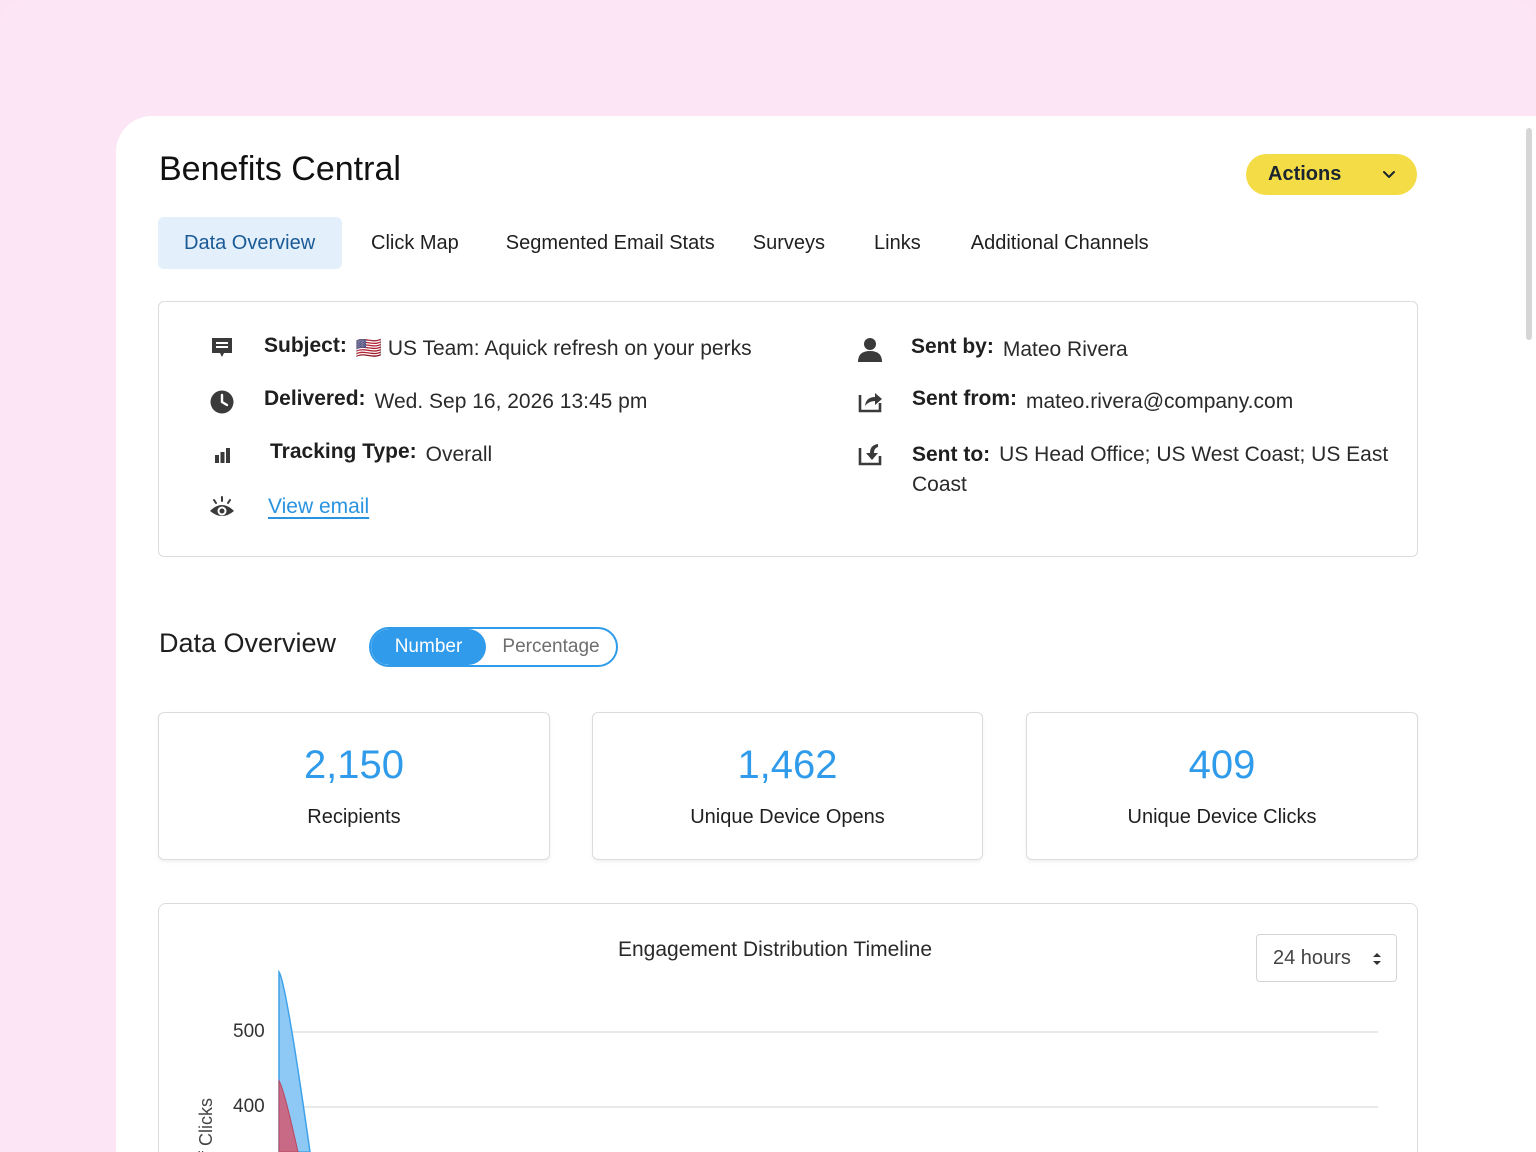  What do you see at coordinates (354, 817) in the screenshot?
I see `stat-caption: Recipients` at bounding box center [354, 817].